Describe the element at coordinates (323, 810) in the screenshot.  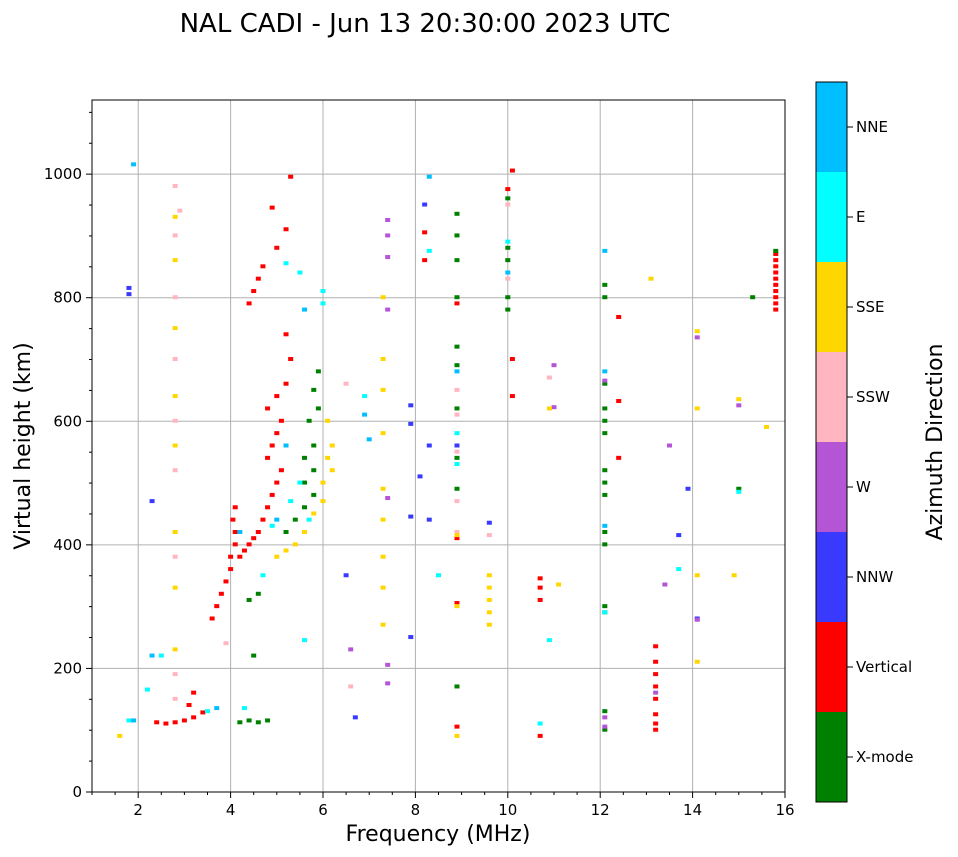
I see `x-tick-label: 6` at that location.